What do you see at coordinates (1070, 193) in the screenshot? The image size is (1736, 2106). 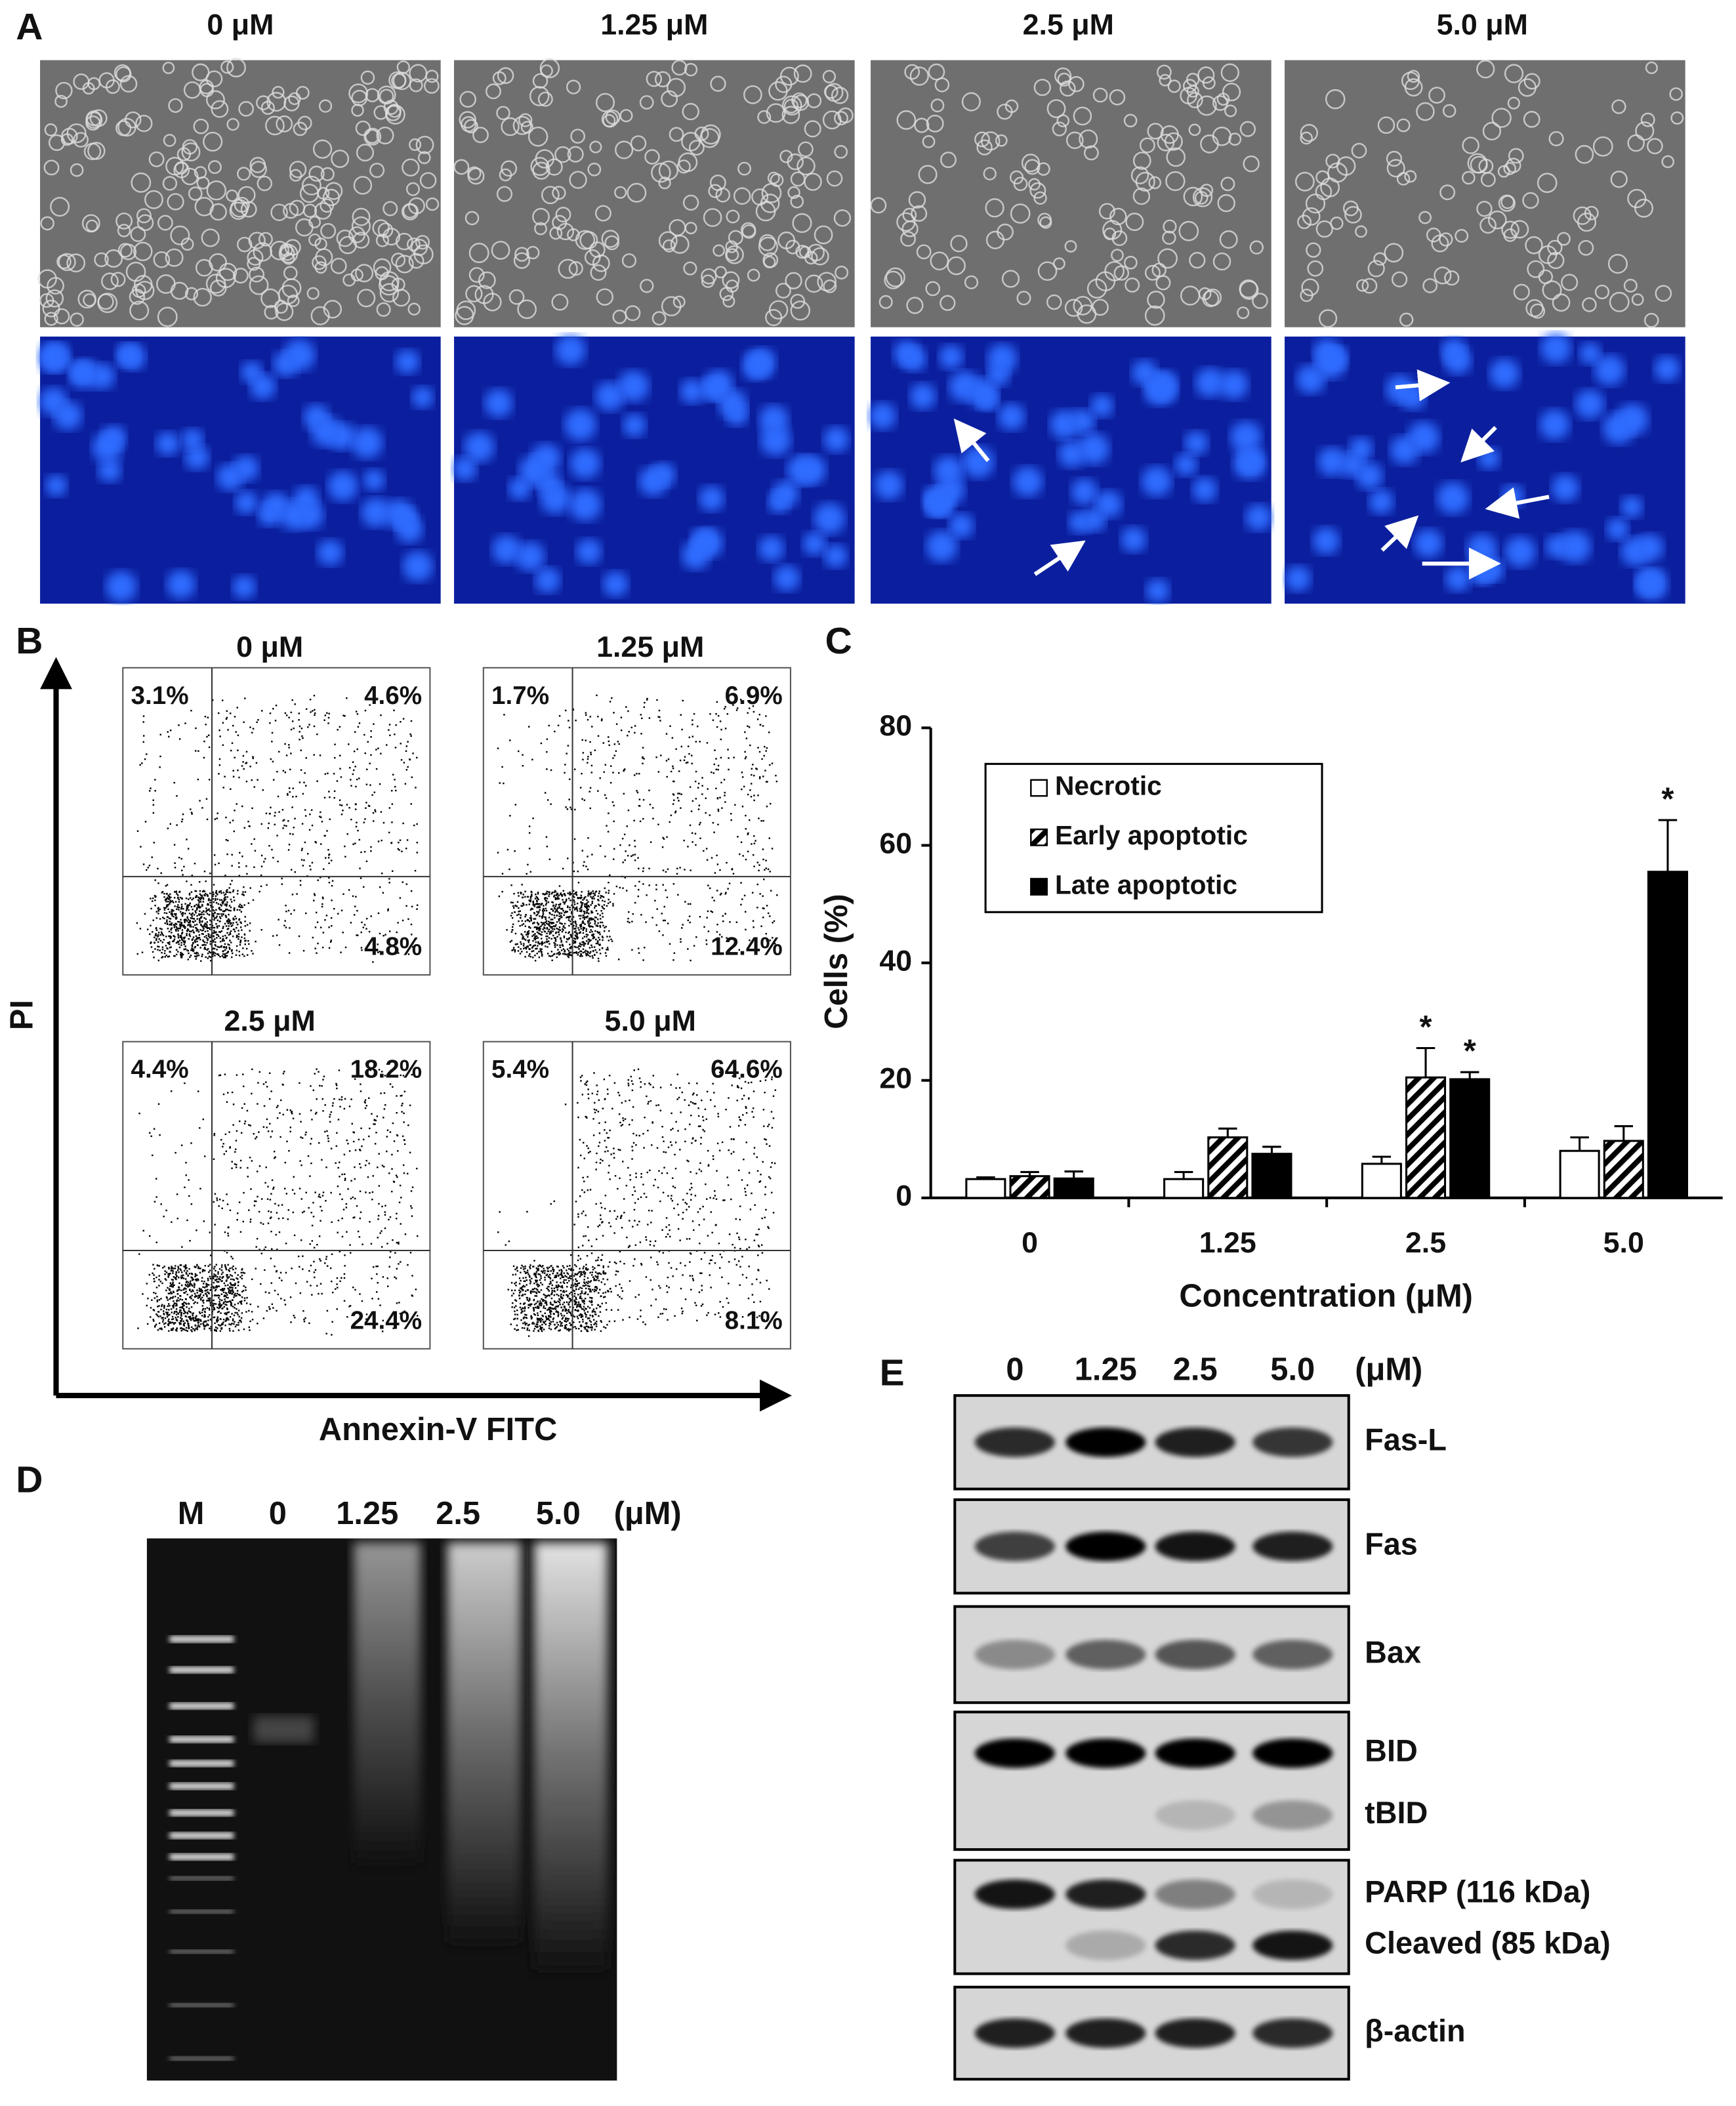 I see `phase-image` at bounding box center [1070, 193].